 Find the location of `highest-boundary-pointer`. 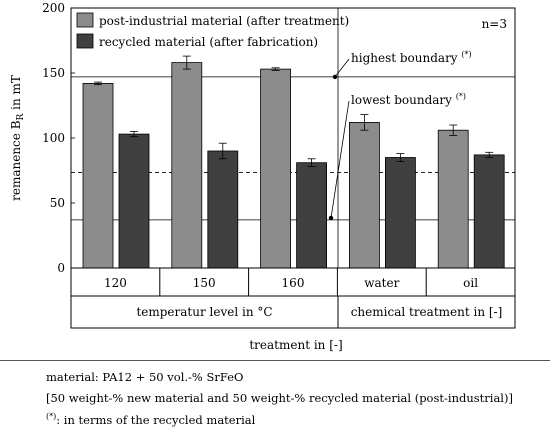

highest-boundary-pointer is located at coordinates (342, 68).